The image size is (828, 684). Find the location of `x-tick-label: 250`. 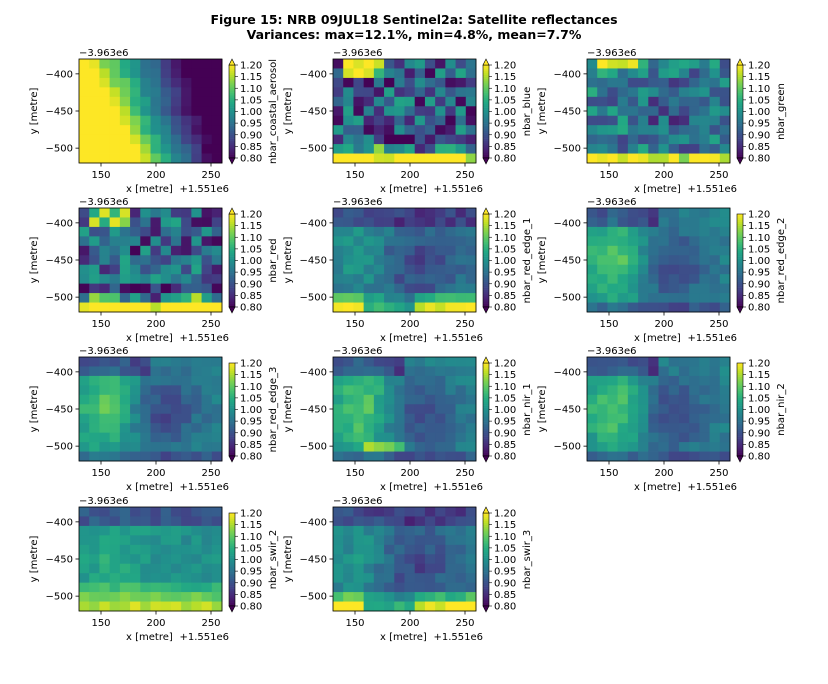

x-tick-label: 250 is located at coordinates (464, 324).